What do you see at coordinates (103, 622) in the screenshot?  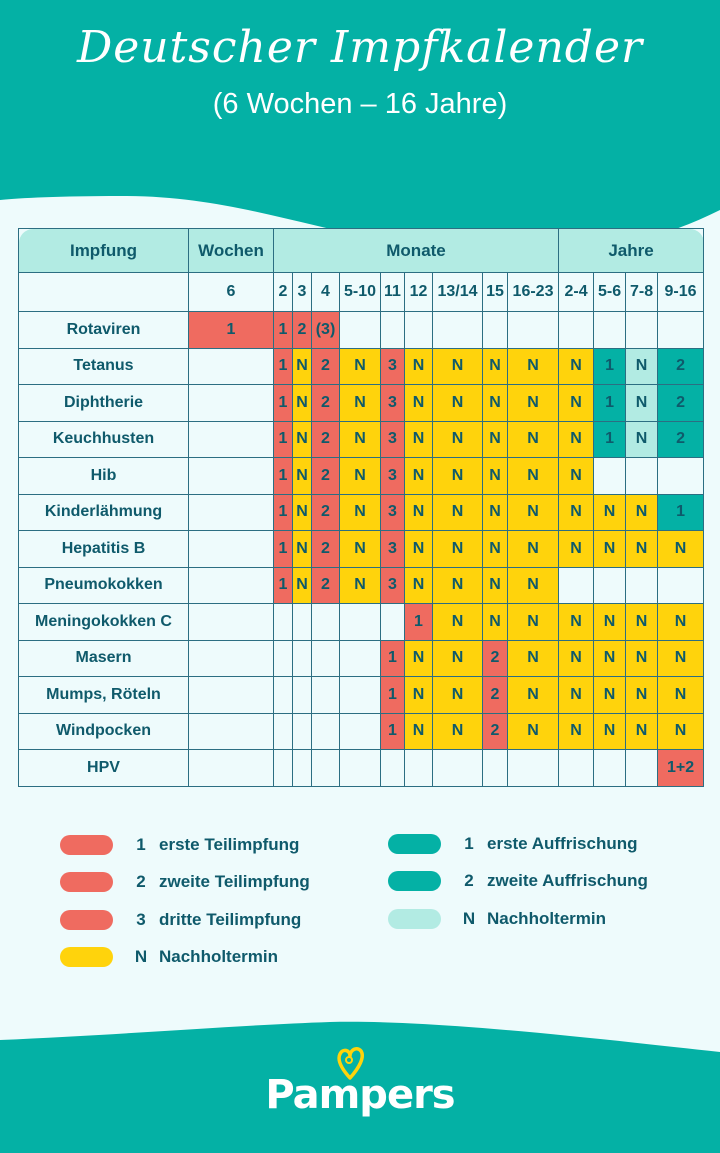 I see `vaccine-name: Meningokokken C` at bounding box center [103, 622].